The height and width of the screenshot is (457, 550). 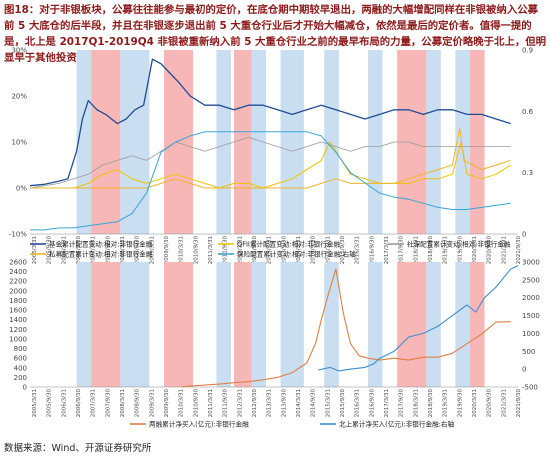 I want to click on x-tick-label: 2009/9/30, so click(x=167, y=250).